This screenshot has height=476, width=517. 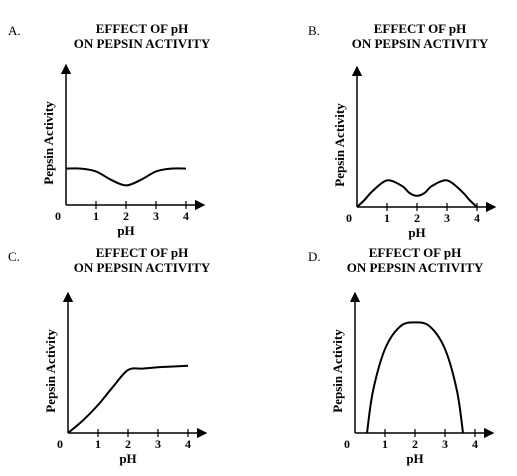 I want to click on panel-label: B., so click(x=314, y=30).